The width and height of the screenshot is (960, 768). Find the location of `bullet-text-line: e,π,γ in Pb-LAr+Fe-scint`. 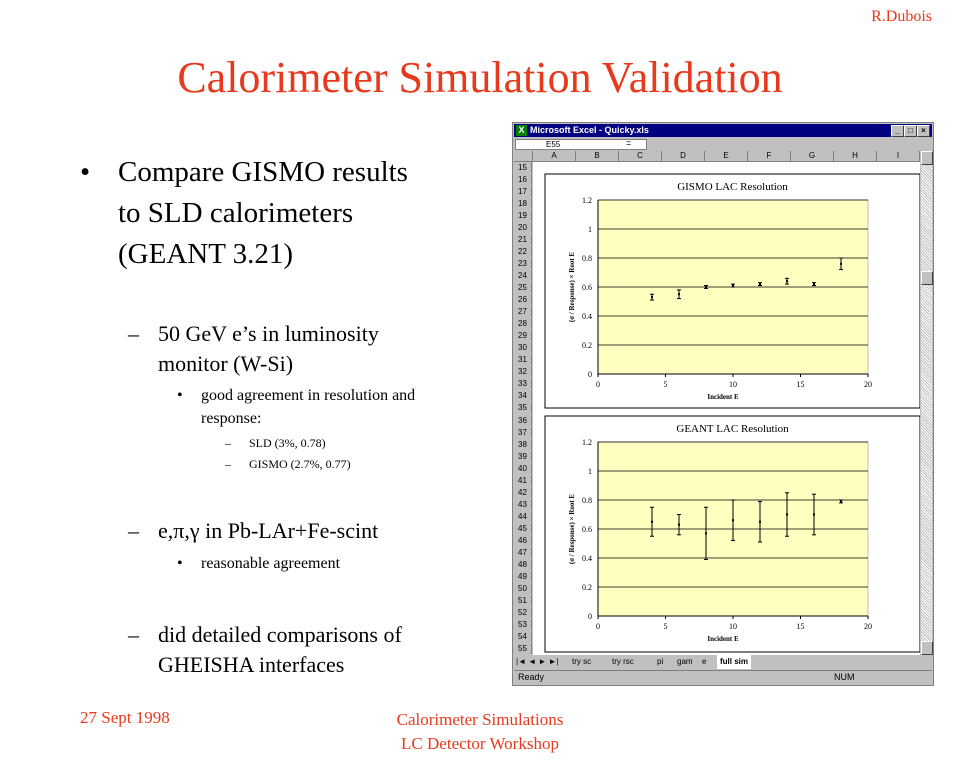

bullet-text-line: e,π,γ in Pb-LAr+Fe-scint is located at coordinates (268, 530).